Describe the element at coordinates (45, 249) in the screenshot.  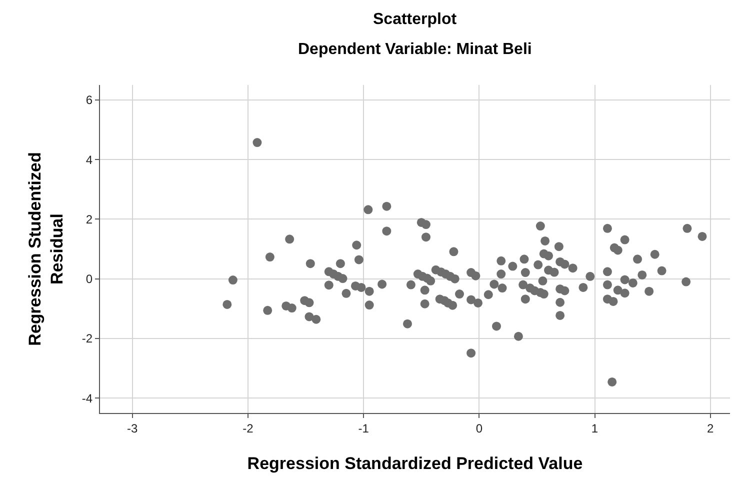
I see `y-axis-title: Regression Studentized Residual` at that location.